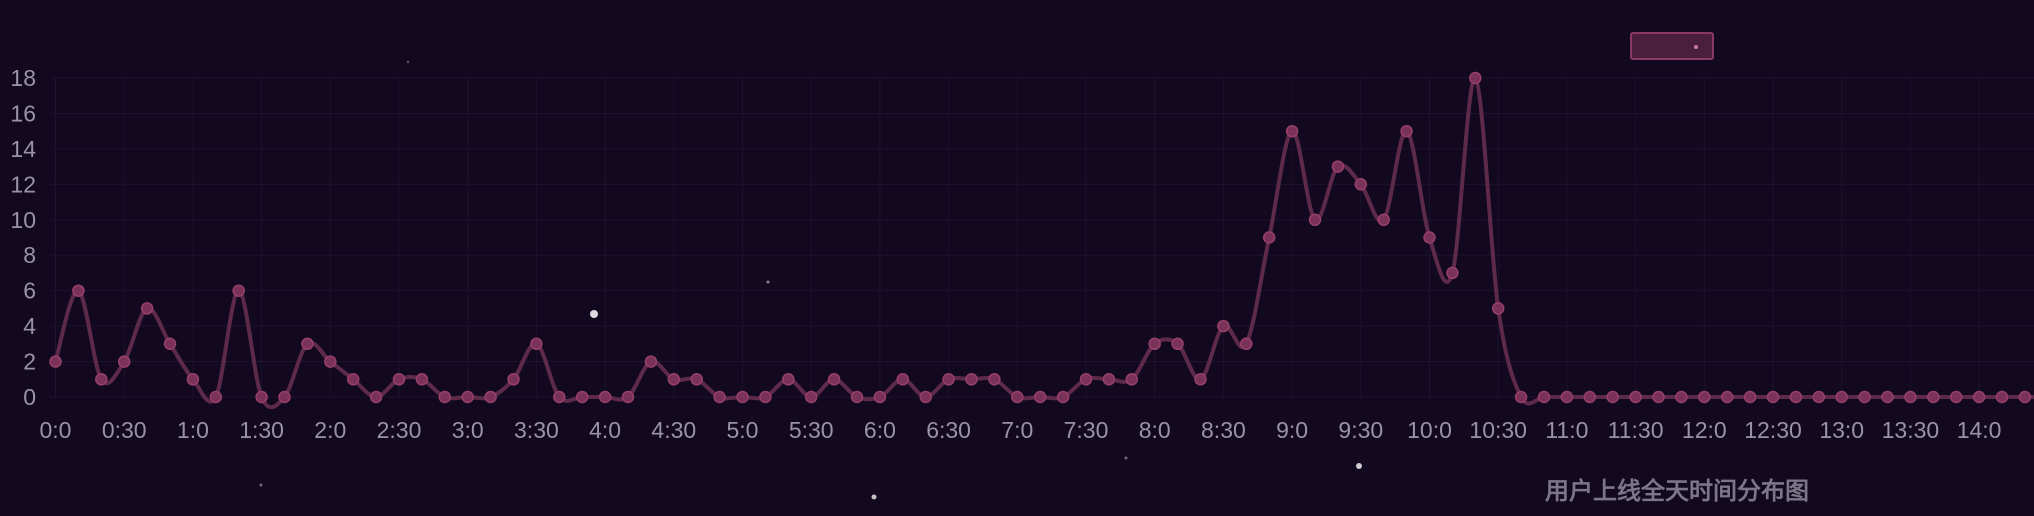 The width and height of the screenshot is (2034, 516). Describe the element at coordinates (1636, 430) in the screenshot. I see `x-tick-label: 11:30` at that location.